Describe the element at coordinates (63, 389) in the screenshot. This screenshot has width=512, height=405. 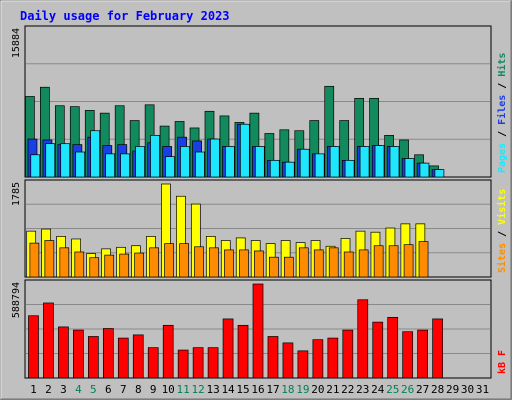
I see `x-tick-label: 3` at that location.